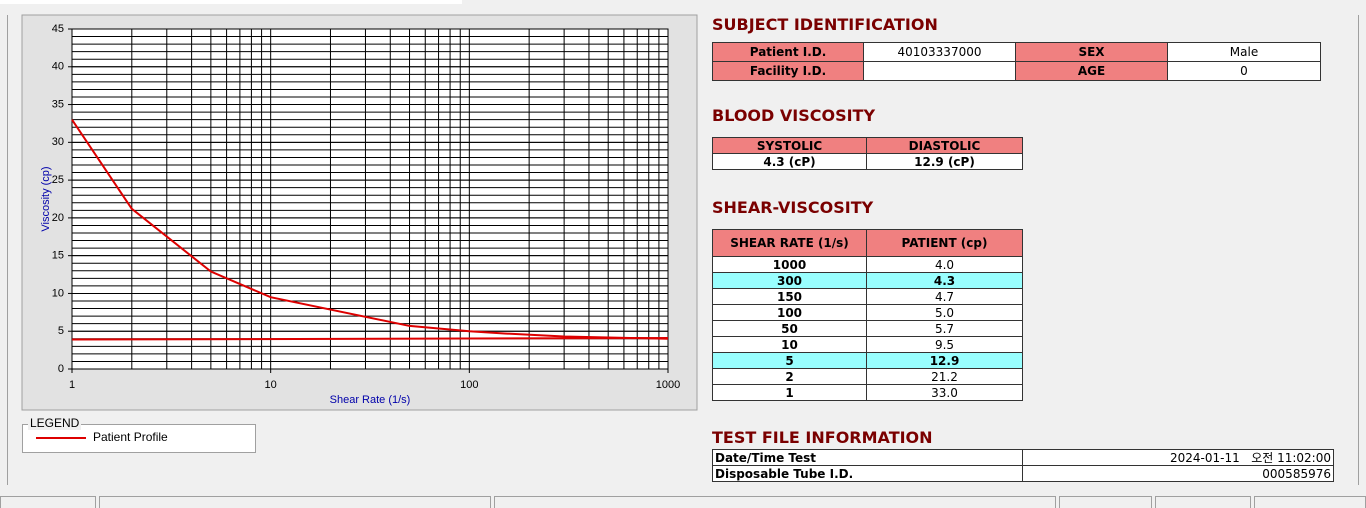 This screenshot has height=508, width=1366. What do you see at coordinates (58, 180) in the screenshot?
I see `y-tick-label: 25` at bounding box center [58, 180].